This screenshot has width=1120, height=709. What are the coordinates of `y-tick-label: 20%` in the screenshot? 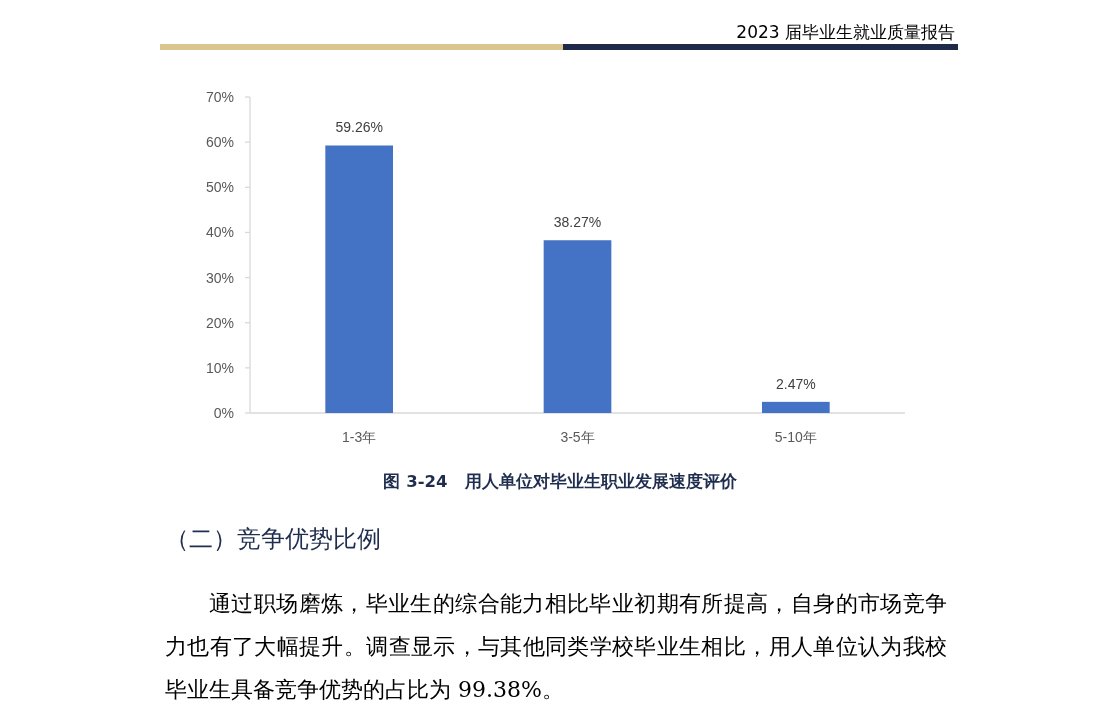 It's located at (219, 322).